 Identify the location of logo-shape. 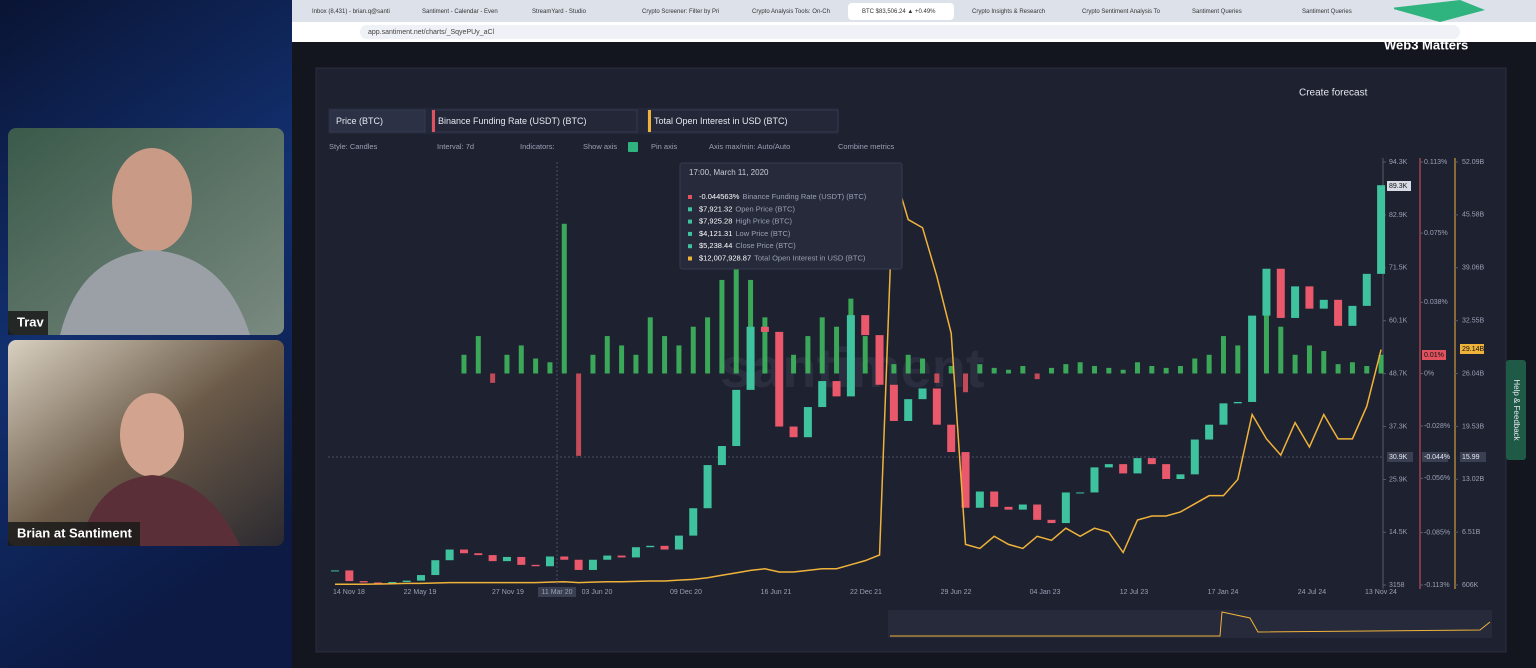
(1437, 11).